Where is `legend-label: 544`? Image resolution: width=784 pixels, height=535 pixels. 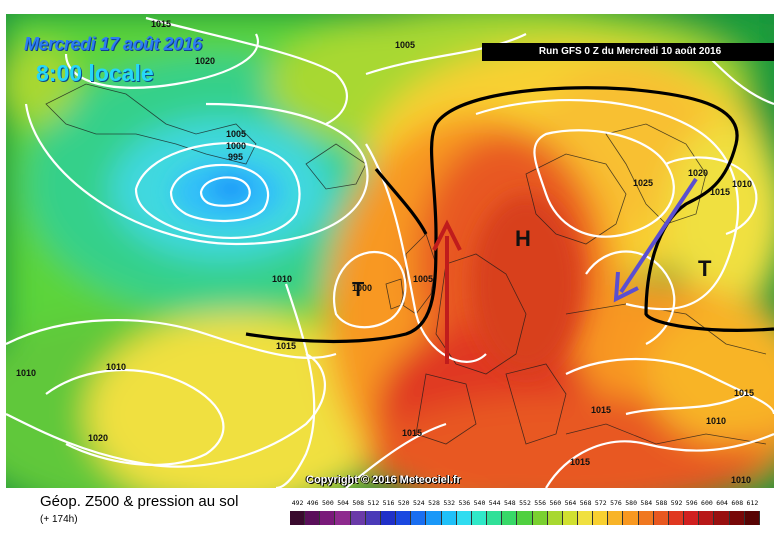 legend-label: 544 is located at coordinates (494, 503).